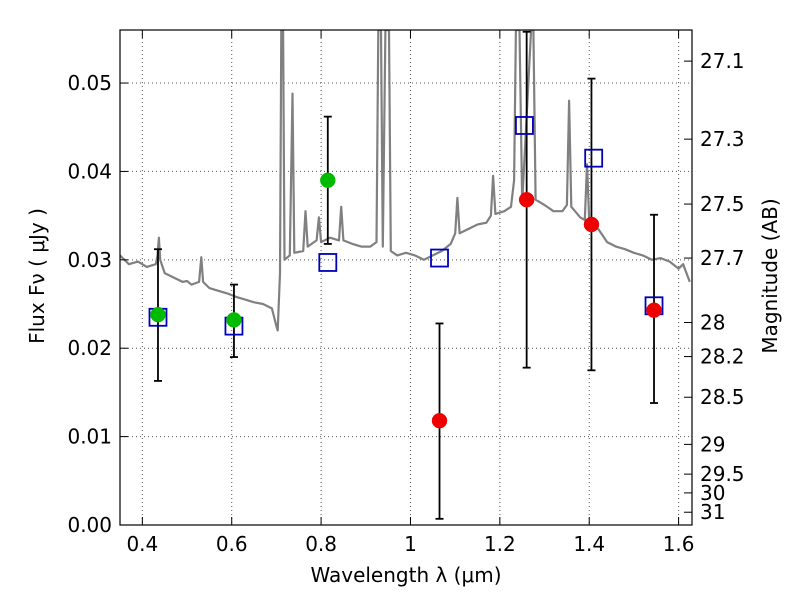 The width and height of the screenshot is (800, 600). What do you see at coordinates (89, 525) in the screenshot?
I see `y-tick-label: 0.00` at bounding box center [89, 525].